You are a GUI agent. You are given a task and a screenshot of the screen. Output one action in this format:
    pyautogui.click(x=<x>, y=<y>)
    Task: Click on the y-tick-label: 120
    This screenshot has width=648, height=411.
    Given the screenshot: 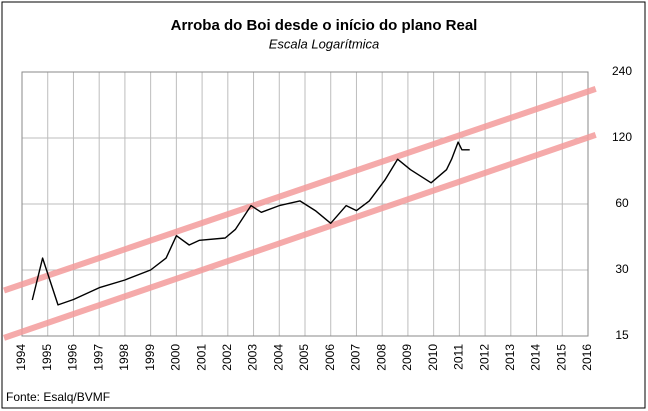 What is the action you would take?
    pyautogui.click(x=622, y=137)
    